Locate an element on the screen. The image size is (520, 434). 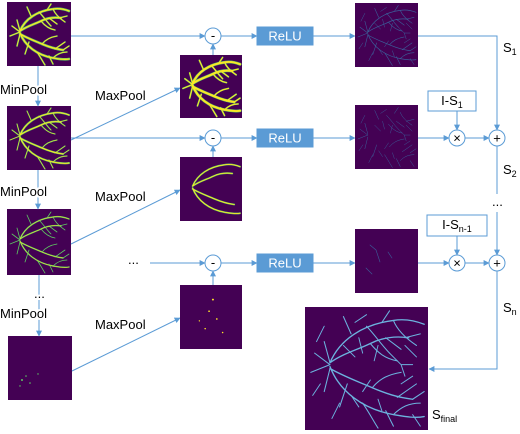
minpool-label-2: MinPool is located at coordinates (23, 191).